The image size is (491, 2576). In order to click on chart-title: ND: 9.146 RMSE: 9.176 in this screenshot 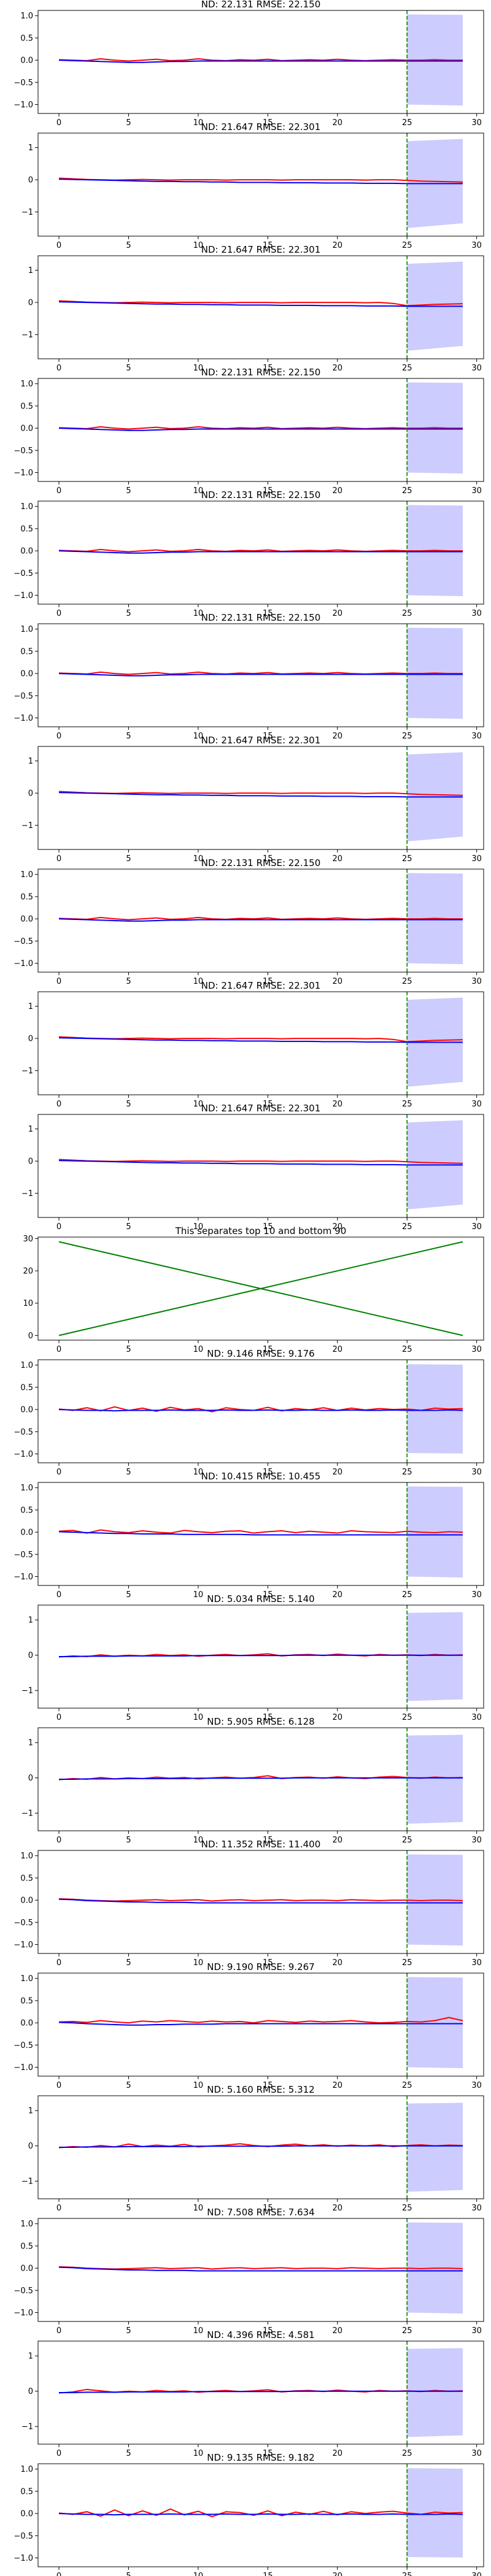, I will do `click(260, 1353)`.